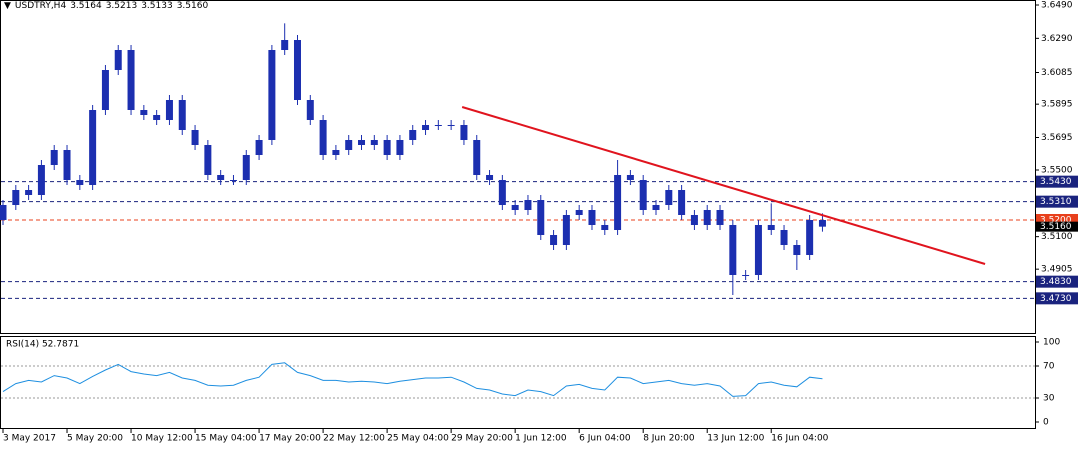 The width and height of the screenshot is (1079, 449). I want to click on y-tick-label: 0, so click(1046, 423).